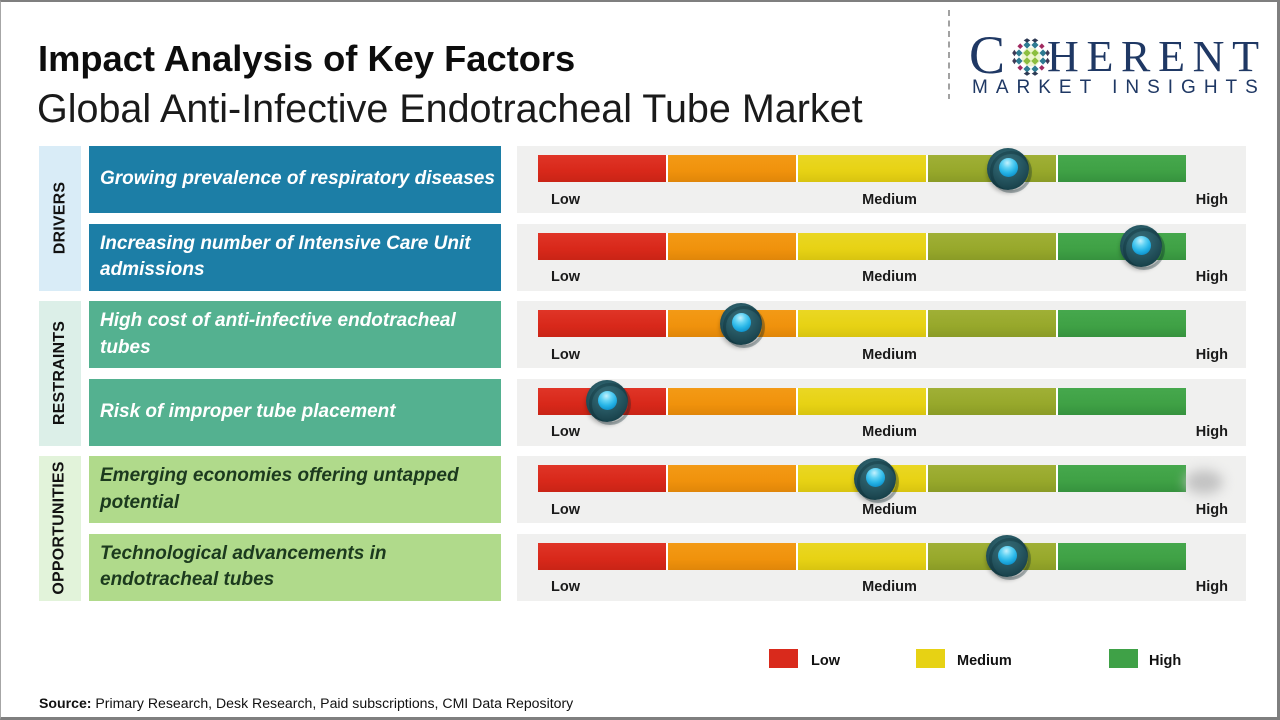 Image resolution: width=1280 pixels, height=720 pixels. I want to click on svg-text: C, so click(987, 55).